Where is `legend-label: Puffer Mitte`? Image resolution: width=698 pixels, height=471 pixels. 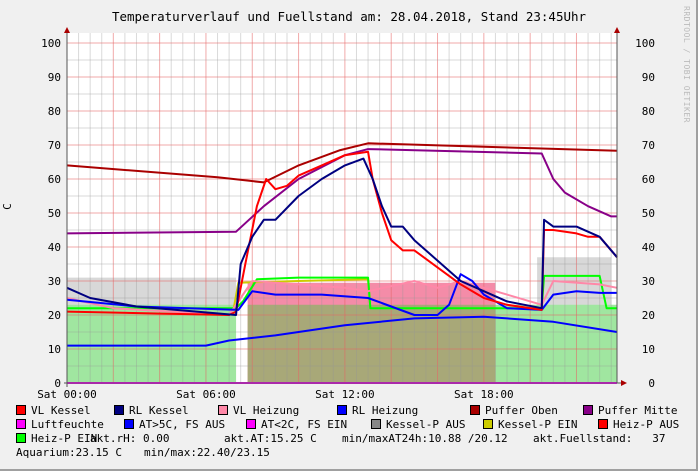
legend-label: Puffer Mitte is located at coordinates (638, 410).